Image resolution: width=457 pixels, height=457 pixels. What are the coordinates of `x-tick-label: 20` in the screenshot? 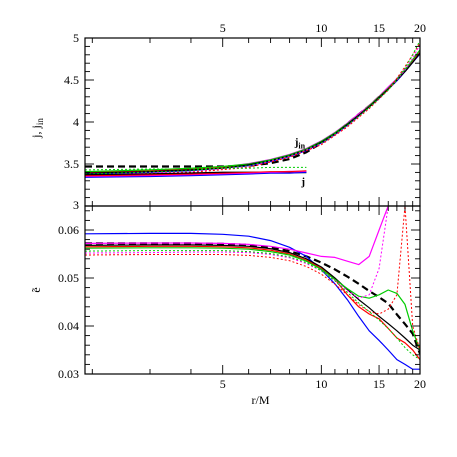 It's located at (420, 384).